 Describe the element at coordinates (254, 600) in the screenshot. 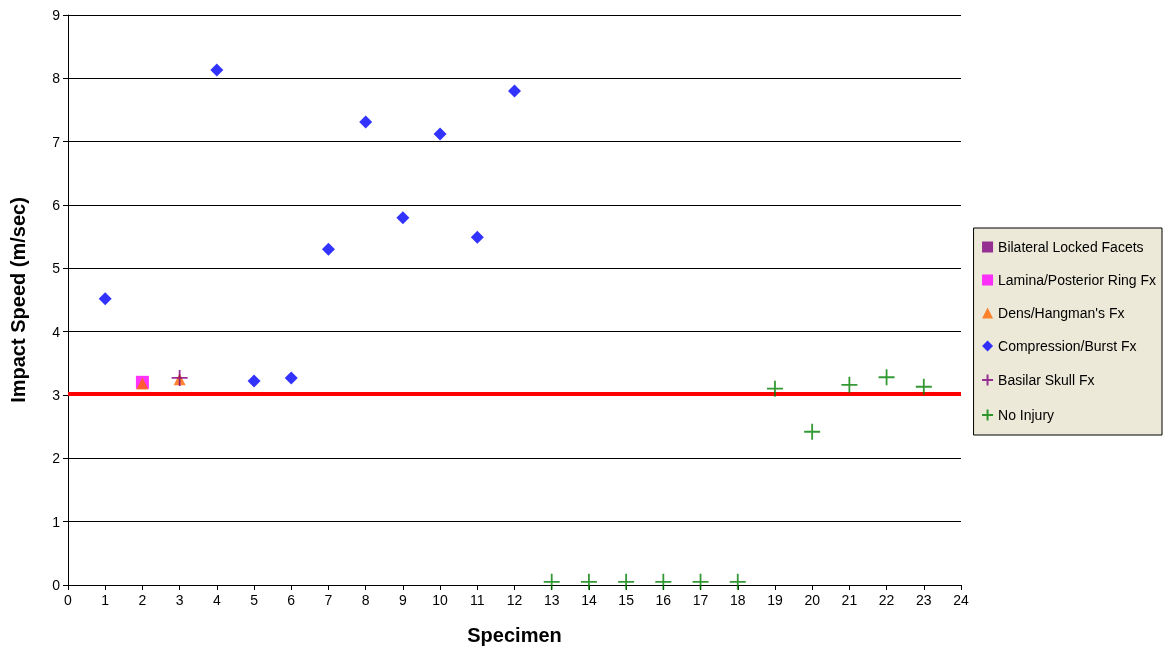

I see `x-tick-label: 5` at that location.